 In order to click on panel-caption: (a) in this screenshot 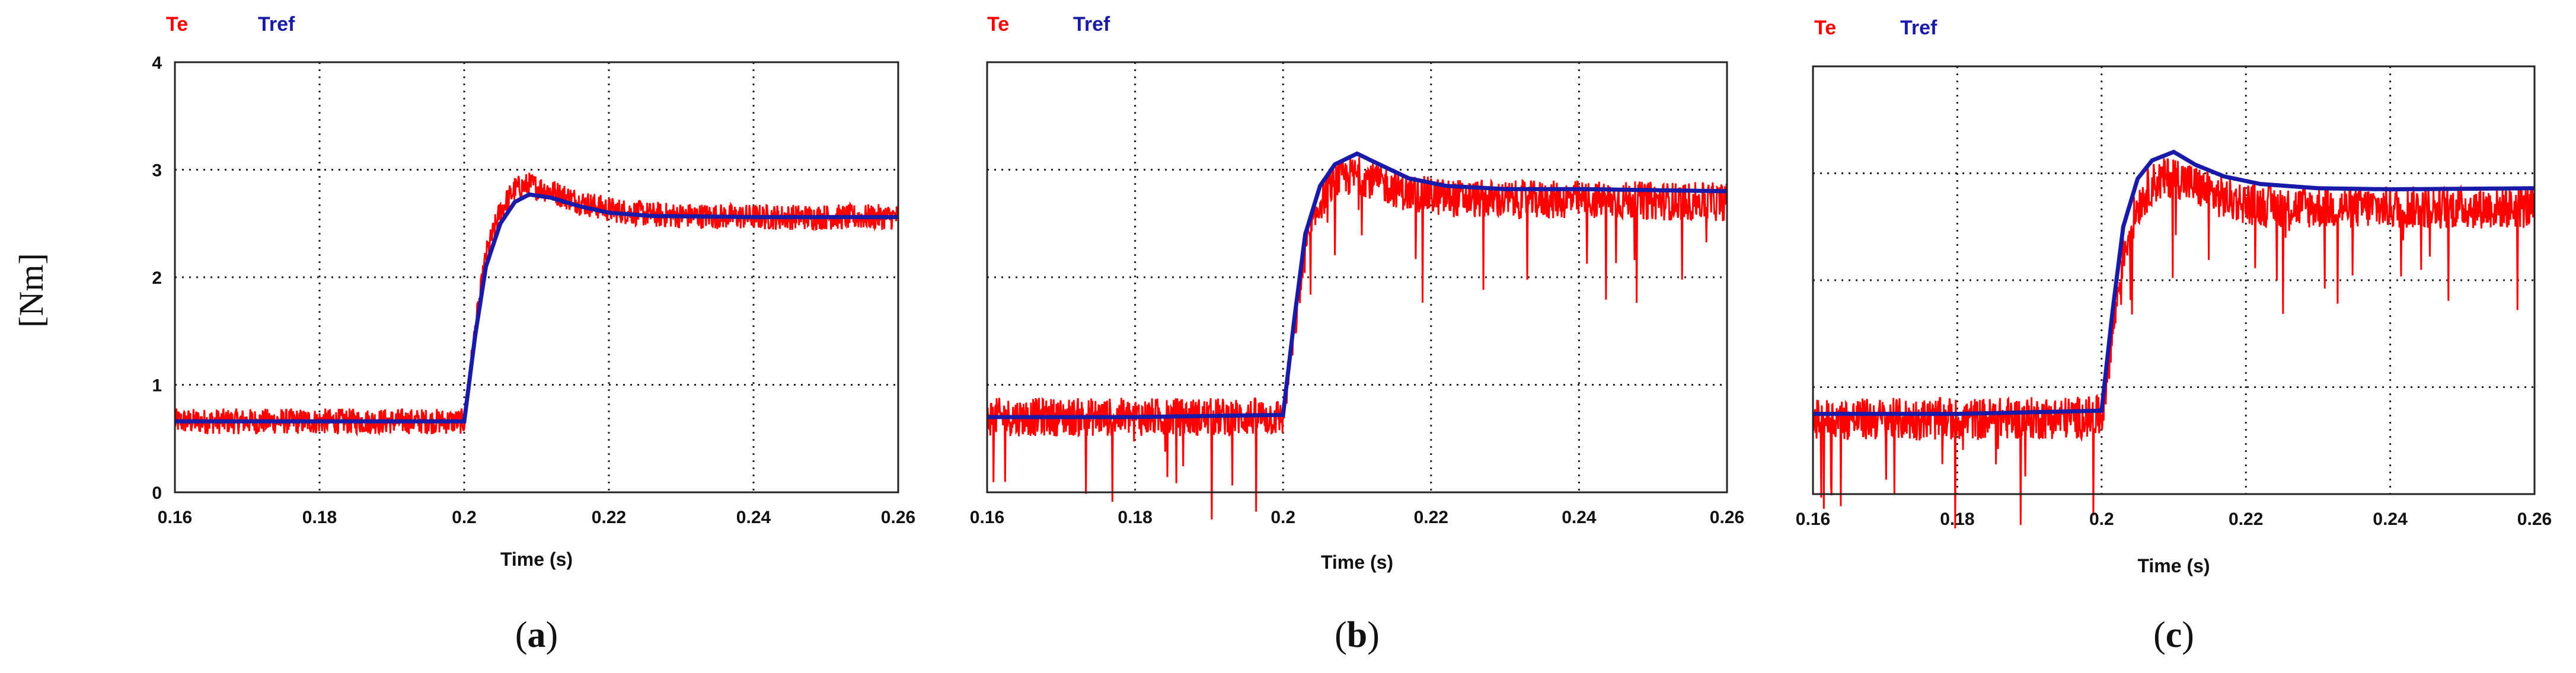, I will do `click(536, 635)`.